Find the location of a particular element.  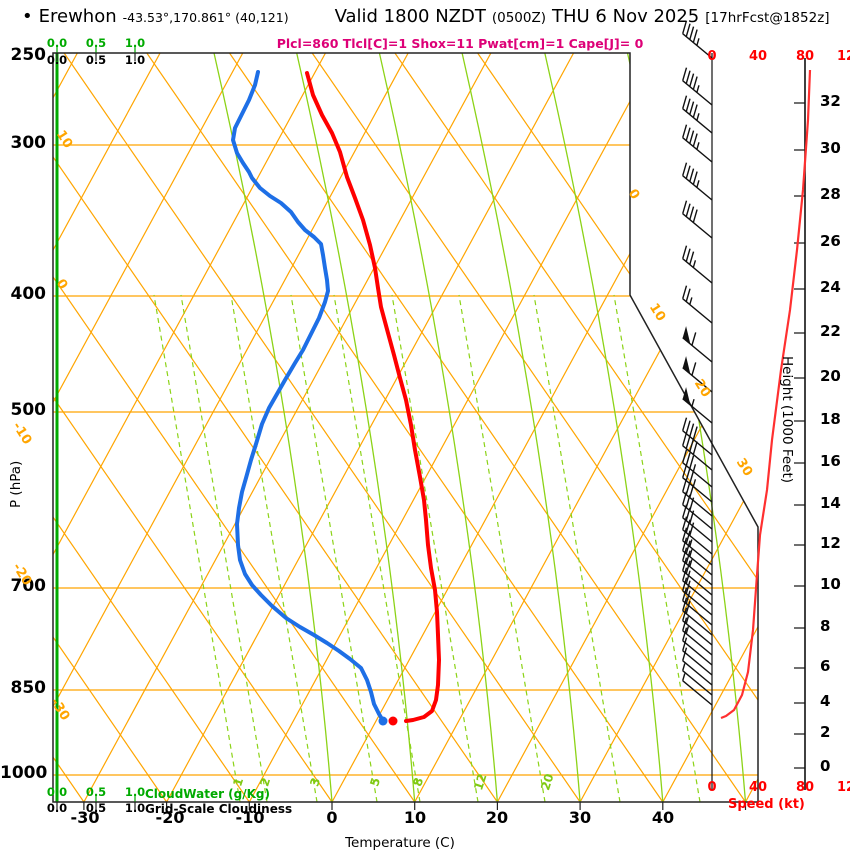

cloudiness-scale-label-bottom: 0.5 is located at coordinates (96, 808).